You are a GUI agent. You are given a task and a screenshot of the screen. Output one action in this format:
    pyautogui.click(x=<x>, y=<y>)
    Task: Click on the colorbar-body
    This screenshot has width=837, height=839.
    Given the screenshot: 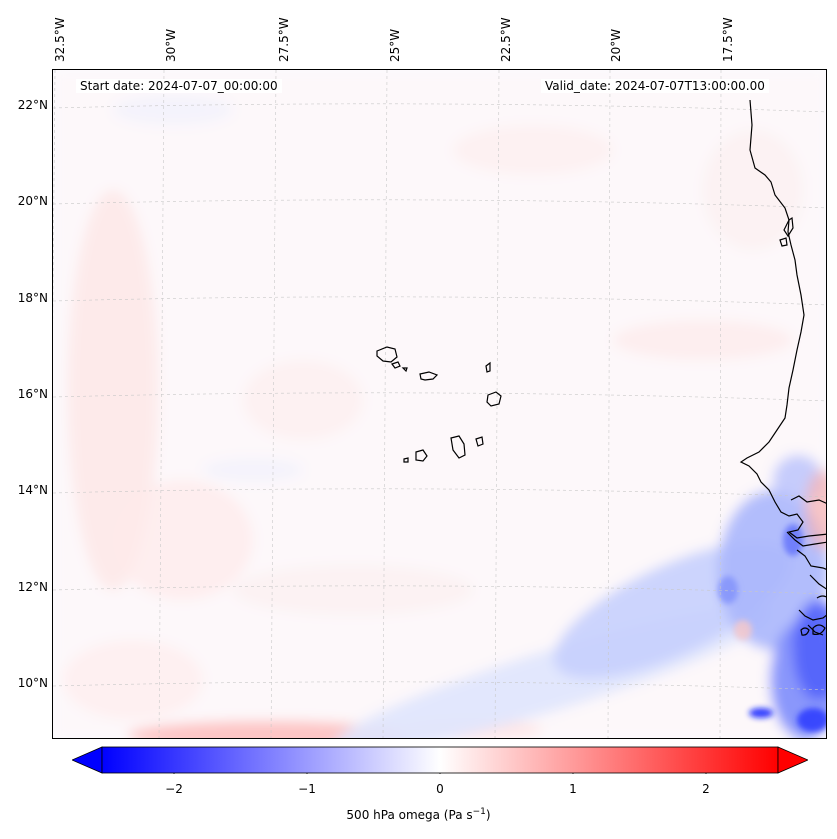 What is the action you would take?
    pyautogui.click(x=440, y=760)
    